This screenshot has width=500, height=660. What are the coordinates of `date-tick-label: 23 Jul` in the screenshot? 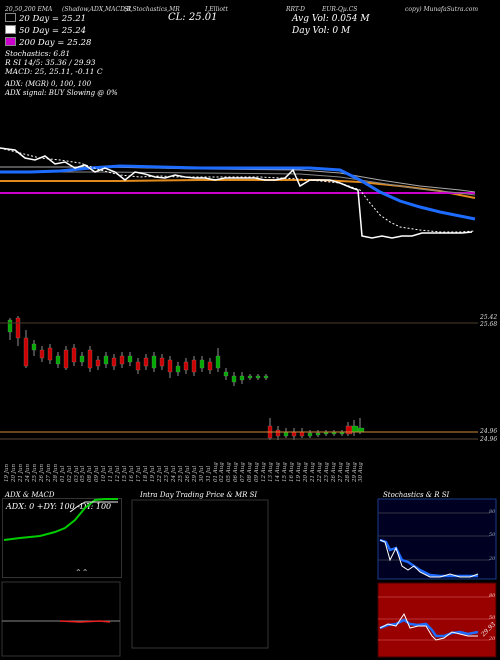 It's located at (166, 473).